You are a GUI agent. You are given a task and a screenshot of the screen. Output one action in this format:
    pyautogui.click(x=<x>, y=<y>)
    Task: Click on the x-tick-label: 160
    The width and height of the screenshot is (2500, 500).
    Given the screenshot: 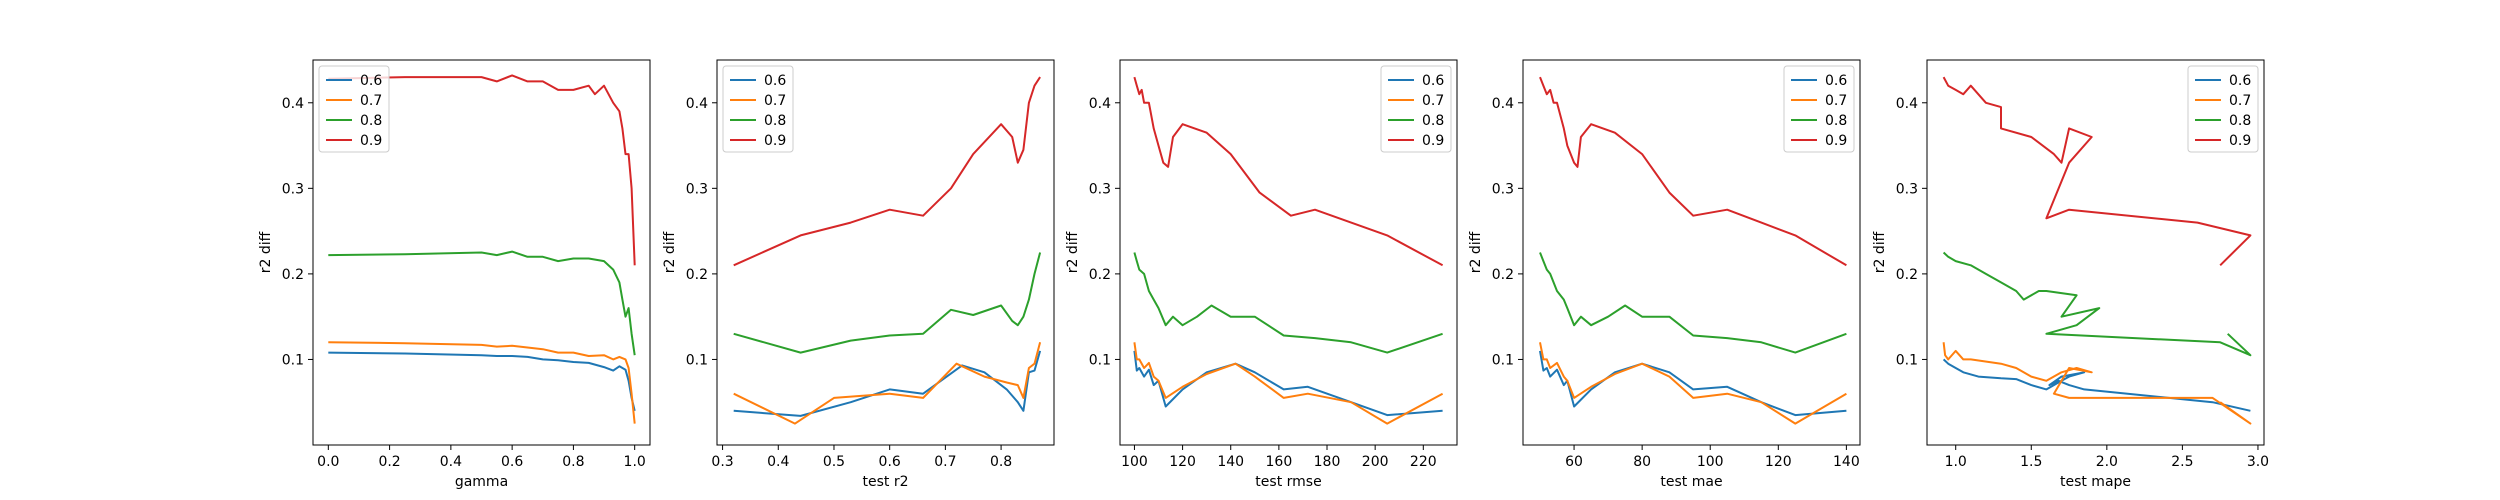 What is the action you would take?
    pyautogui.click(x=1279, y=462)
    